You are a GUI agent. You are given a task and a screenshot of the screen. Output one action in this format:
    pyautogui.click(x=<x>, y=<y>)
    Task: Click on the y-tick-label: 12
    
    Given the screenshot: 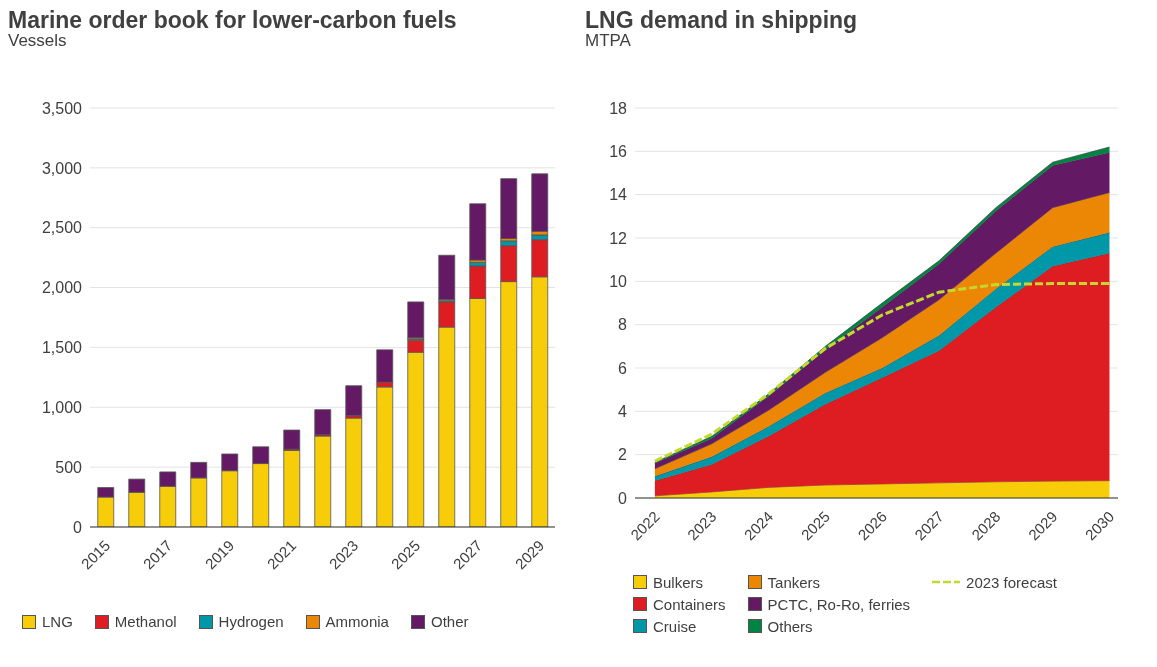 What is the action you would take?
    pyautogui.click(x=618, y=238)
    